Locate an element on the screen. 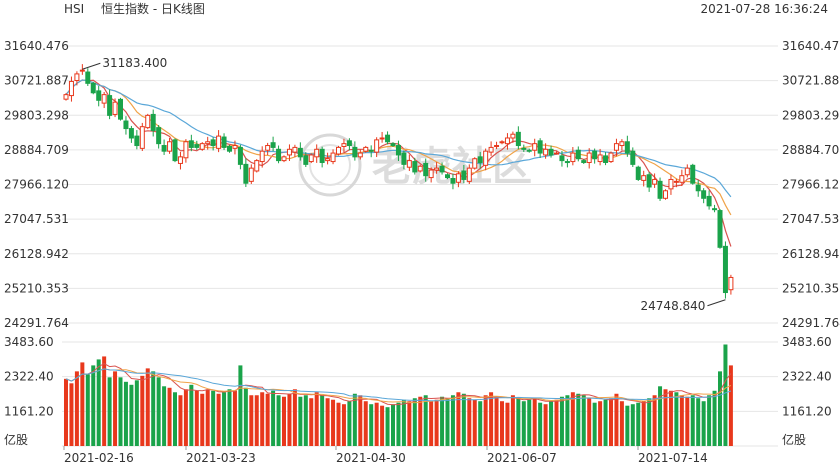  volume-tick-label: 2322.40 is located at coordinates (29, 377).